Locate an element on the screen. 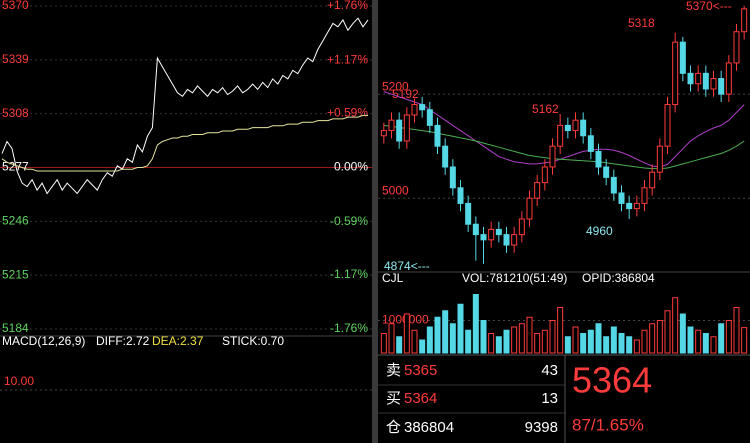  buy-qty: 13 is located at coordinates (549, 398).